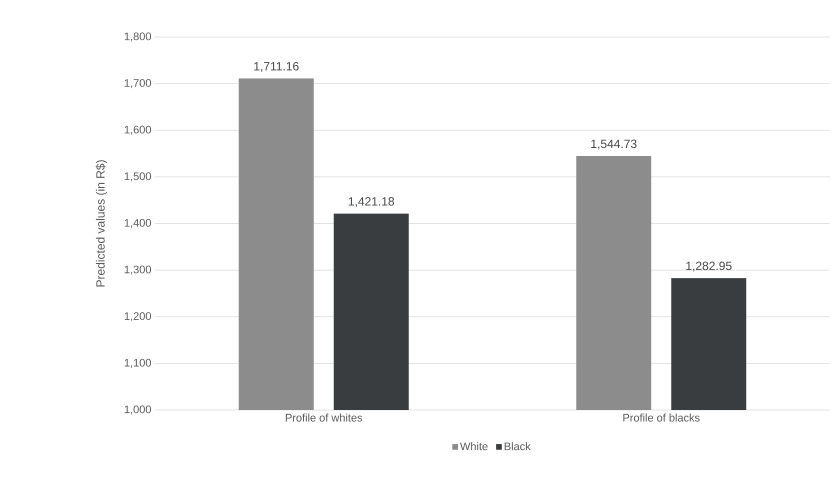 The image size is (831, 477). What do you see at coordinates (138, 270) in the screenshot?
I see `y-tick-label: 1,300` at bounding box center [138, 270].